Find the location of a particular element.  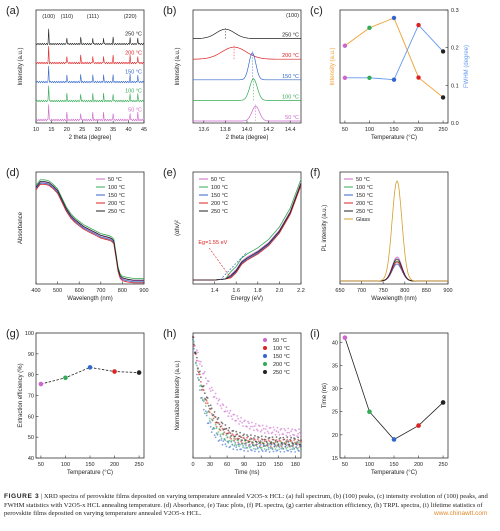

fwhm-point is located at coordinates (345, 78).